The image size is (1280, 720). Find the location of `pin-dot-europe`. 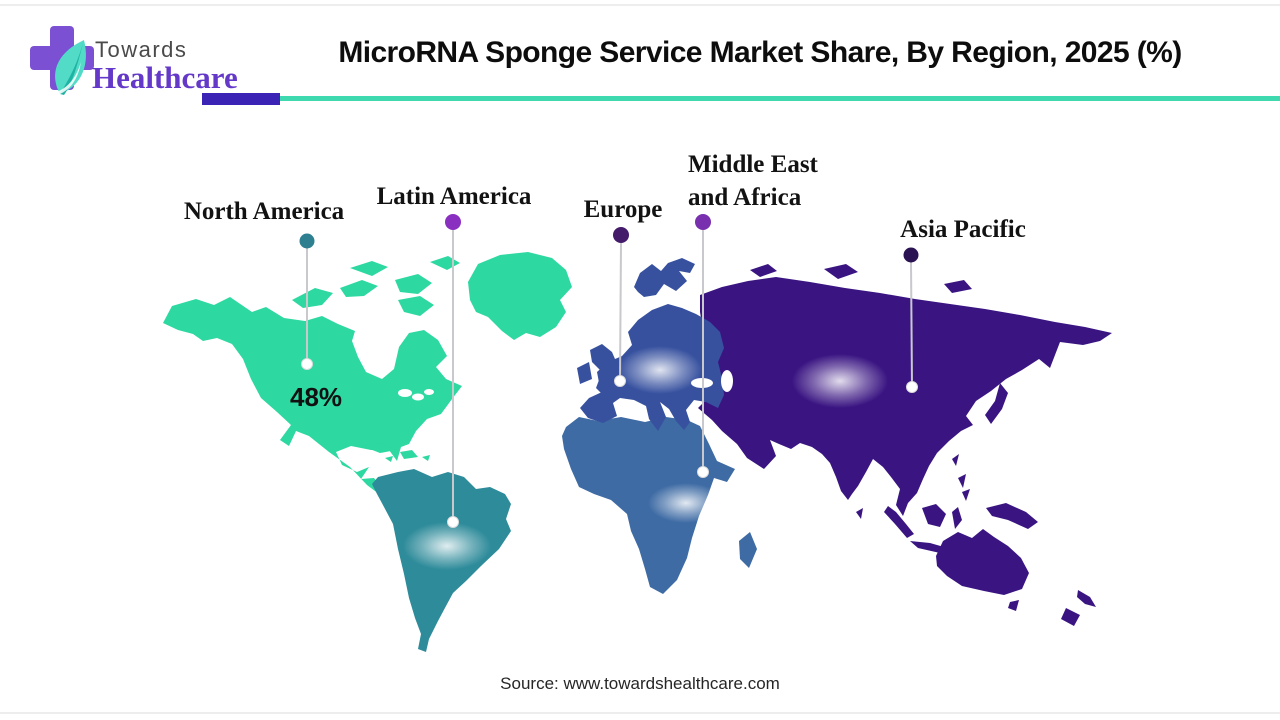

pin-dot-europe is located at coordinates (621, 235).